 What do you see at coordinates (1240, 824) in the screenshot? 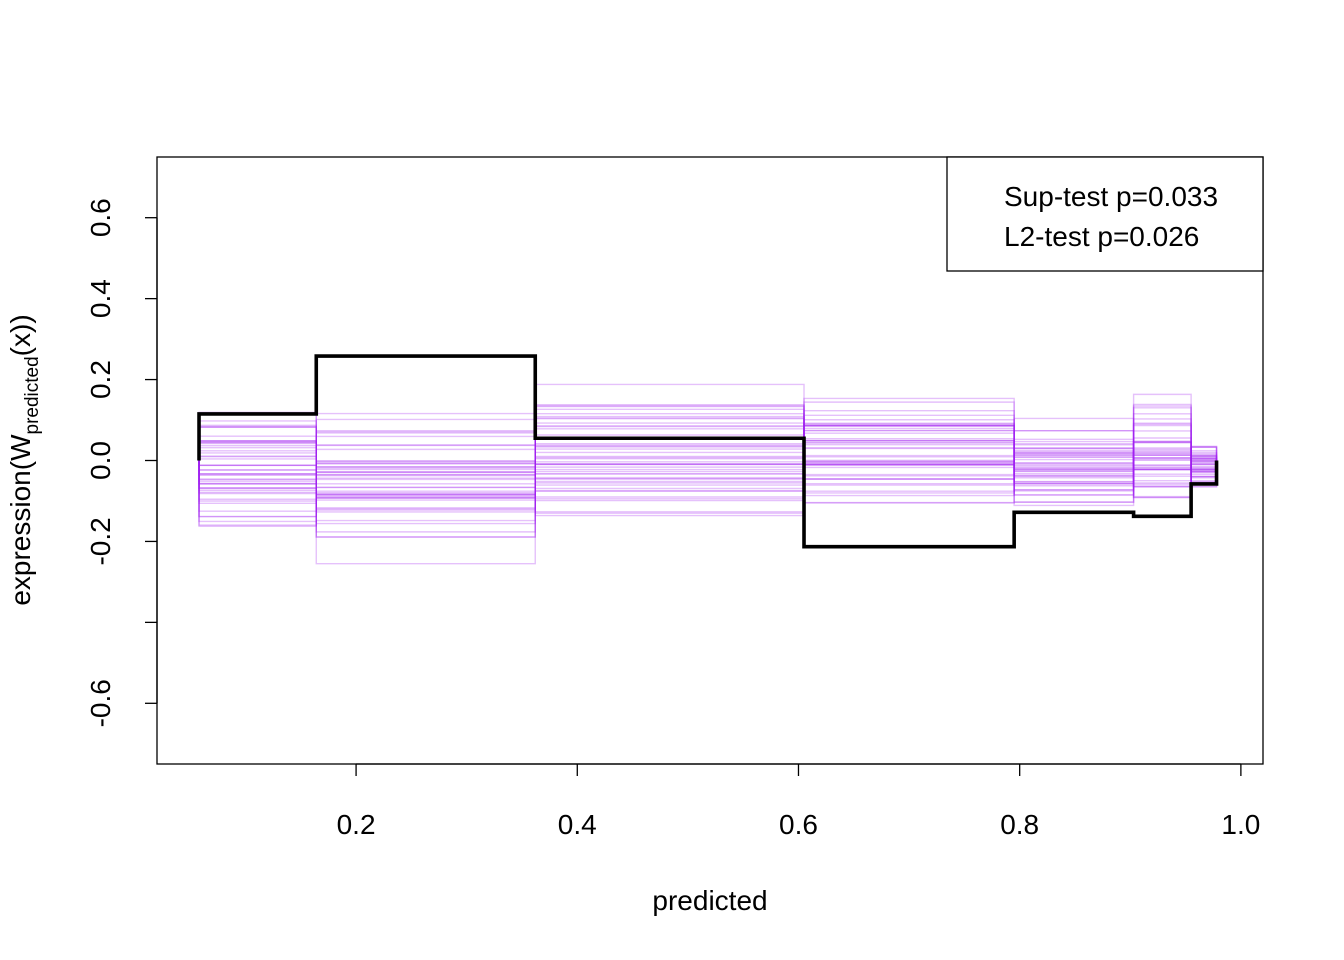
I see `x-tick-label: 1.0` at bounding box center [1240, 824].